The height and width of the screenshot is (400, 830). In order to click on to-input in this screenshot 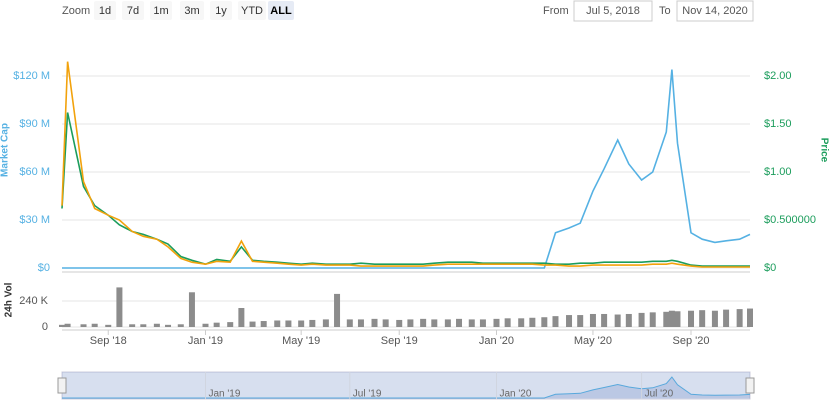, I will do `click(715, 11)`.